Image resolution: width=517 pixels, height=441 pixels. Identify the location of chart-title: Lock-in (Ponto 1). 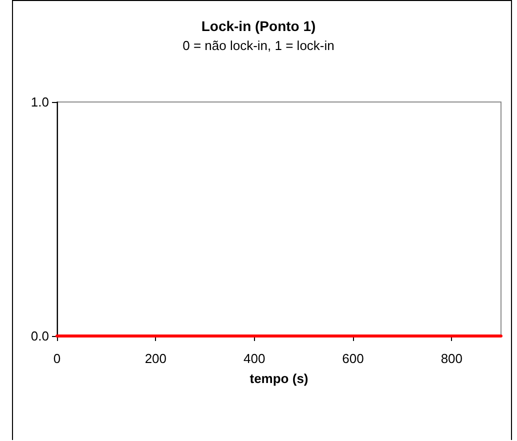
(258, 26).